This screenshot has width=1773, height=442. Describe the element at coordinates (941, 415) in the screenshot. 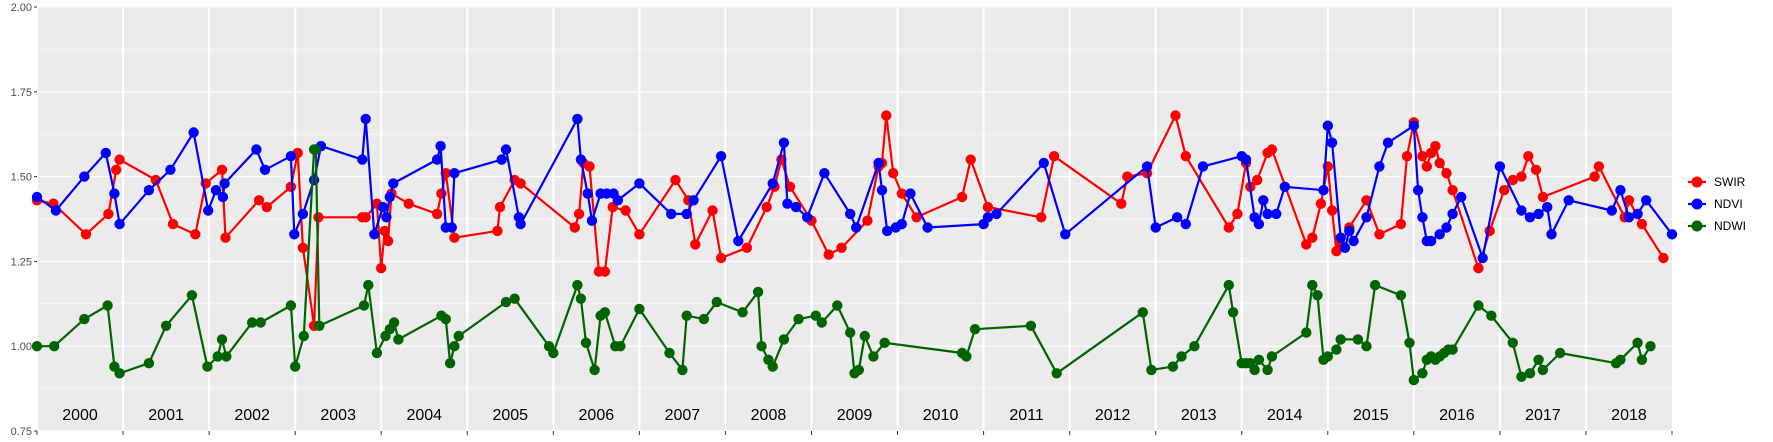

I see `year-label: 2010` at that location.